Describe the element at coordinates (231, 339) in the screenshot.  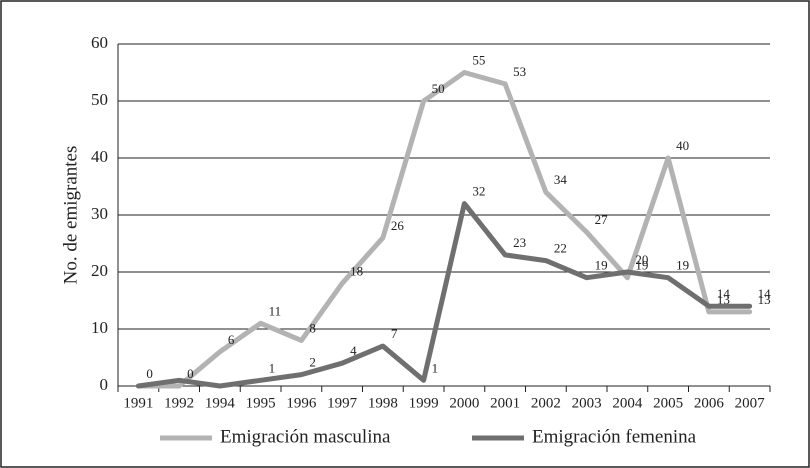
I see `data-label: 6` at that location.